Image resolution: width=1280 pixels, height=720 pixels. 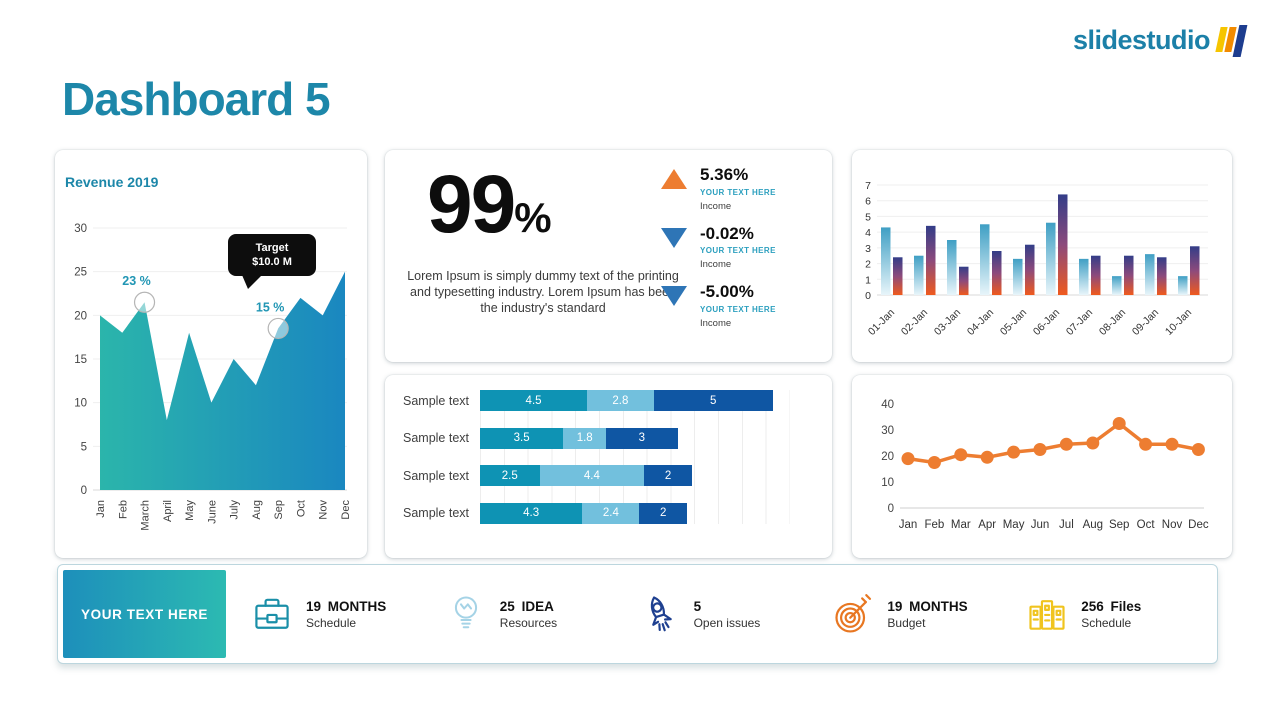 I want to click on svg-text: Jun, so click(x=1040, y=525).